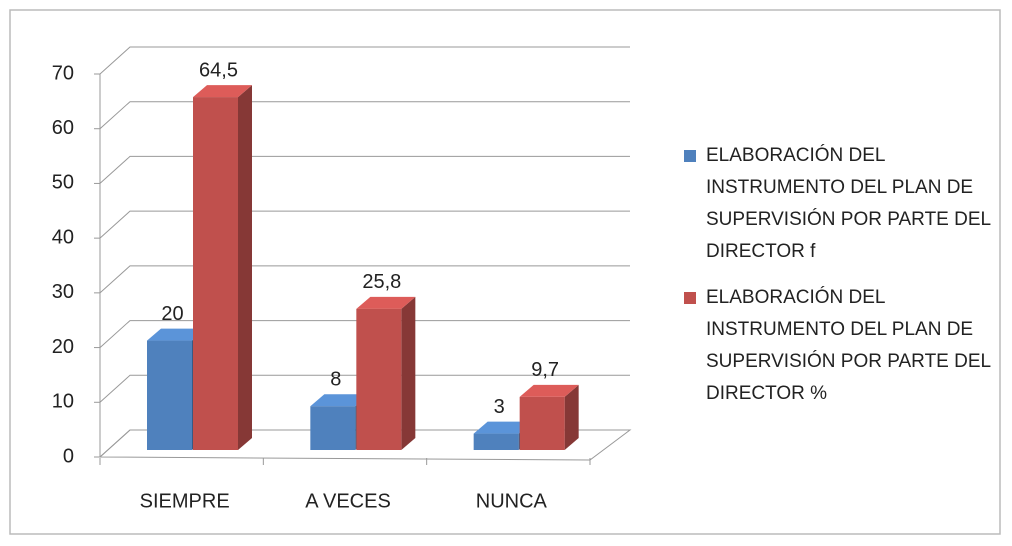 Image resolution: width=1012 pixels, height=546 pixels. What do you see at coordinates (499, 407) in the screenshot?
I see `data-label: 3` at bounding box center [499, 407].